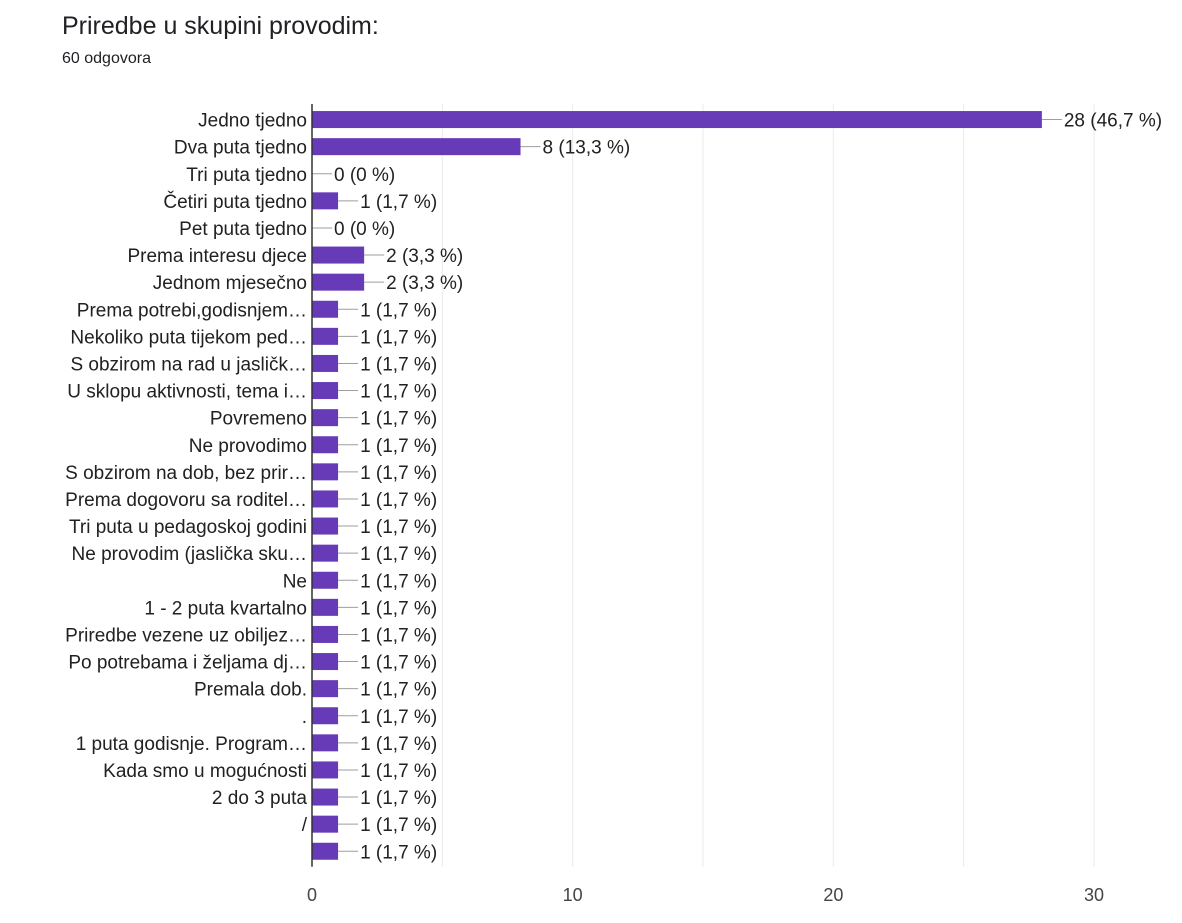 Image resolution: width=1182 pixels, height=923 pixels. I want to click on x-tick-label: 30, so click(1094, 895).